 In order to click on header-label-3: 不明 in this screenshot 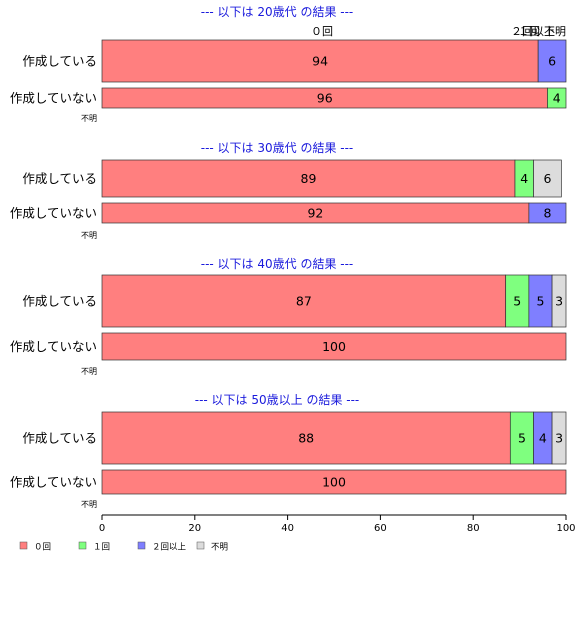, I will do `click(555, 31)`.